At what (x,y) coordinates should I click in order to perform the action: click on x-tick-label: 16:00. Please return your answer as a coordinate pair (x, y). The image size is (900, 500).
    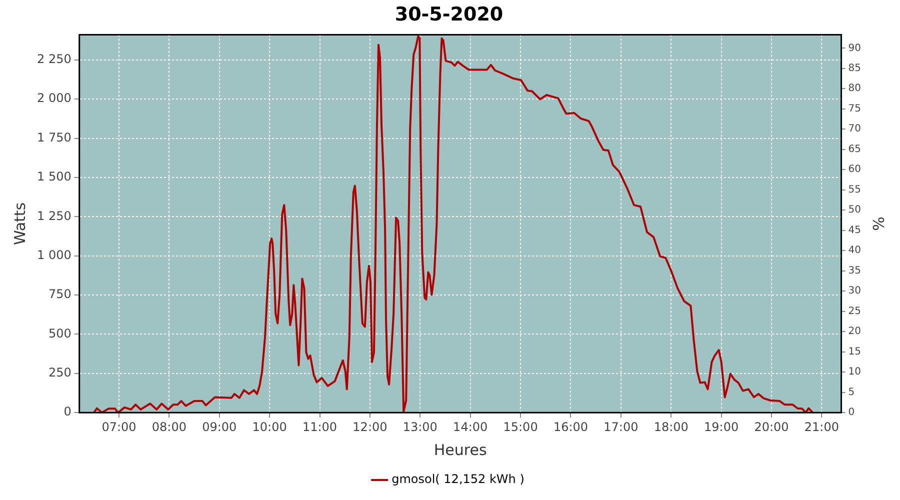
    Looking at the image, I should click on (570, 427).